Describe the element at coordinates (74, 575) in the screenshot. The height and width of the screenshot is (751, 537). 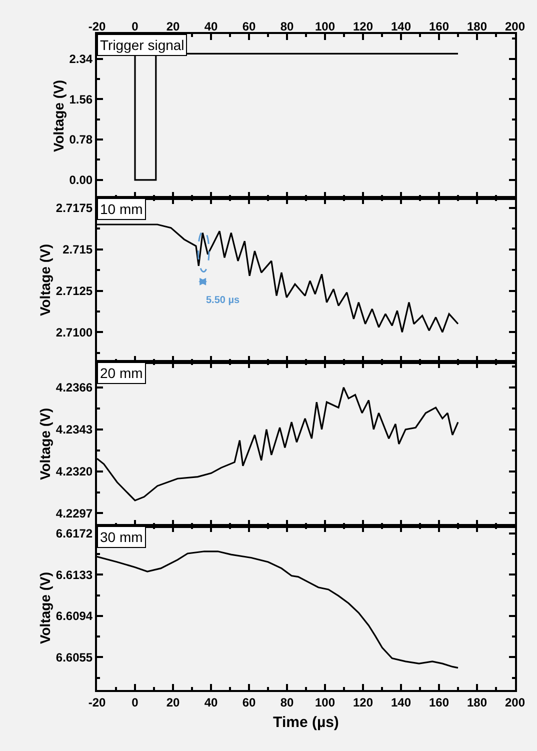
I see `y-tick-label: 6.6133` at that location.